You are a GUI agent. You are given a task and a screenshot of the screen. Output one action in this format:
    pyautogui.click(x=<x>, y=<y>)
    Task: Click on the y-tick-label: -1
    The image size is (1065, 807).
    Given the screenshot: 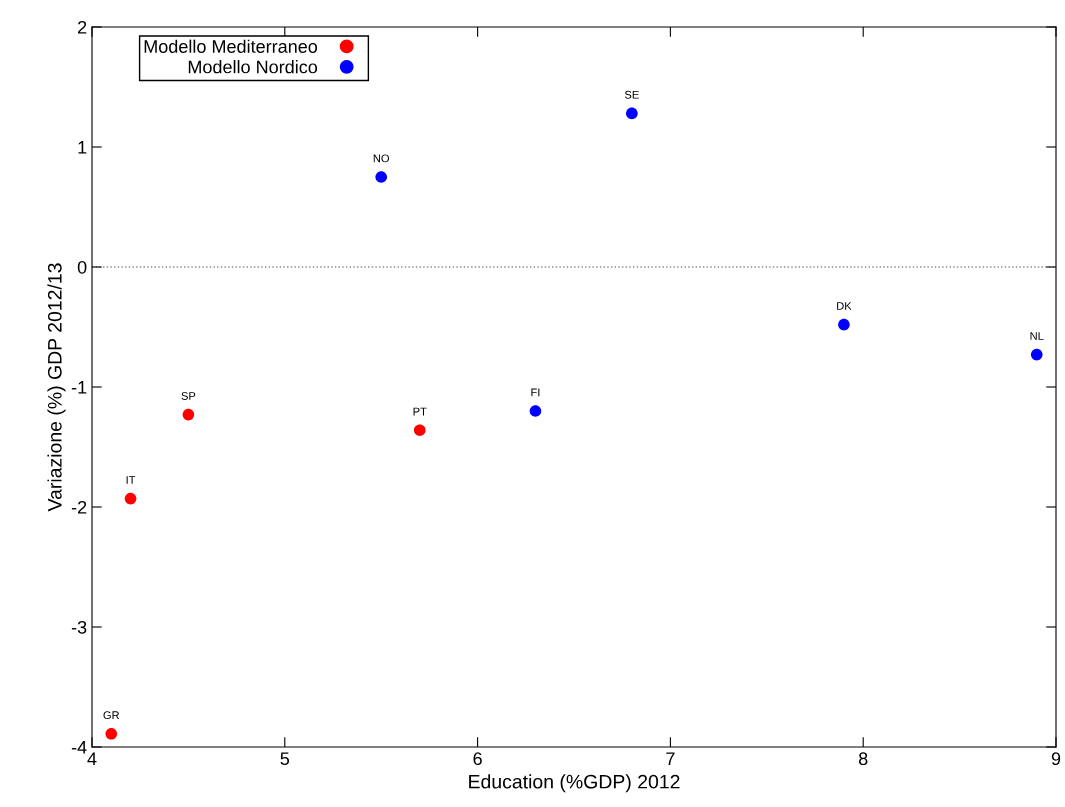 What is the action you would take?
    pyautogui.click(x=79, y=387)
    